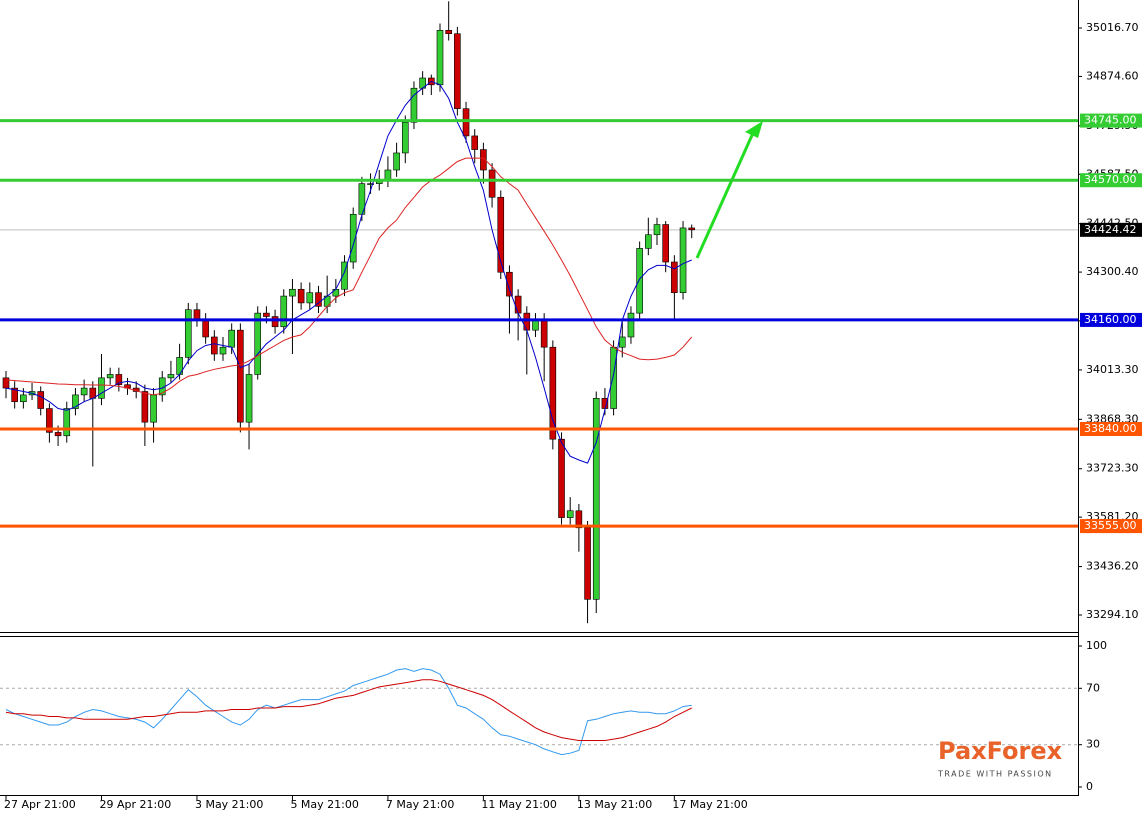 This screenshot has height=814, width=1146. What do you see at coordinates (1093, 744) in the screenshot?
I see `y-tick-label: 30` at bounding box center [1093, 744].